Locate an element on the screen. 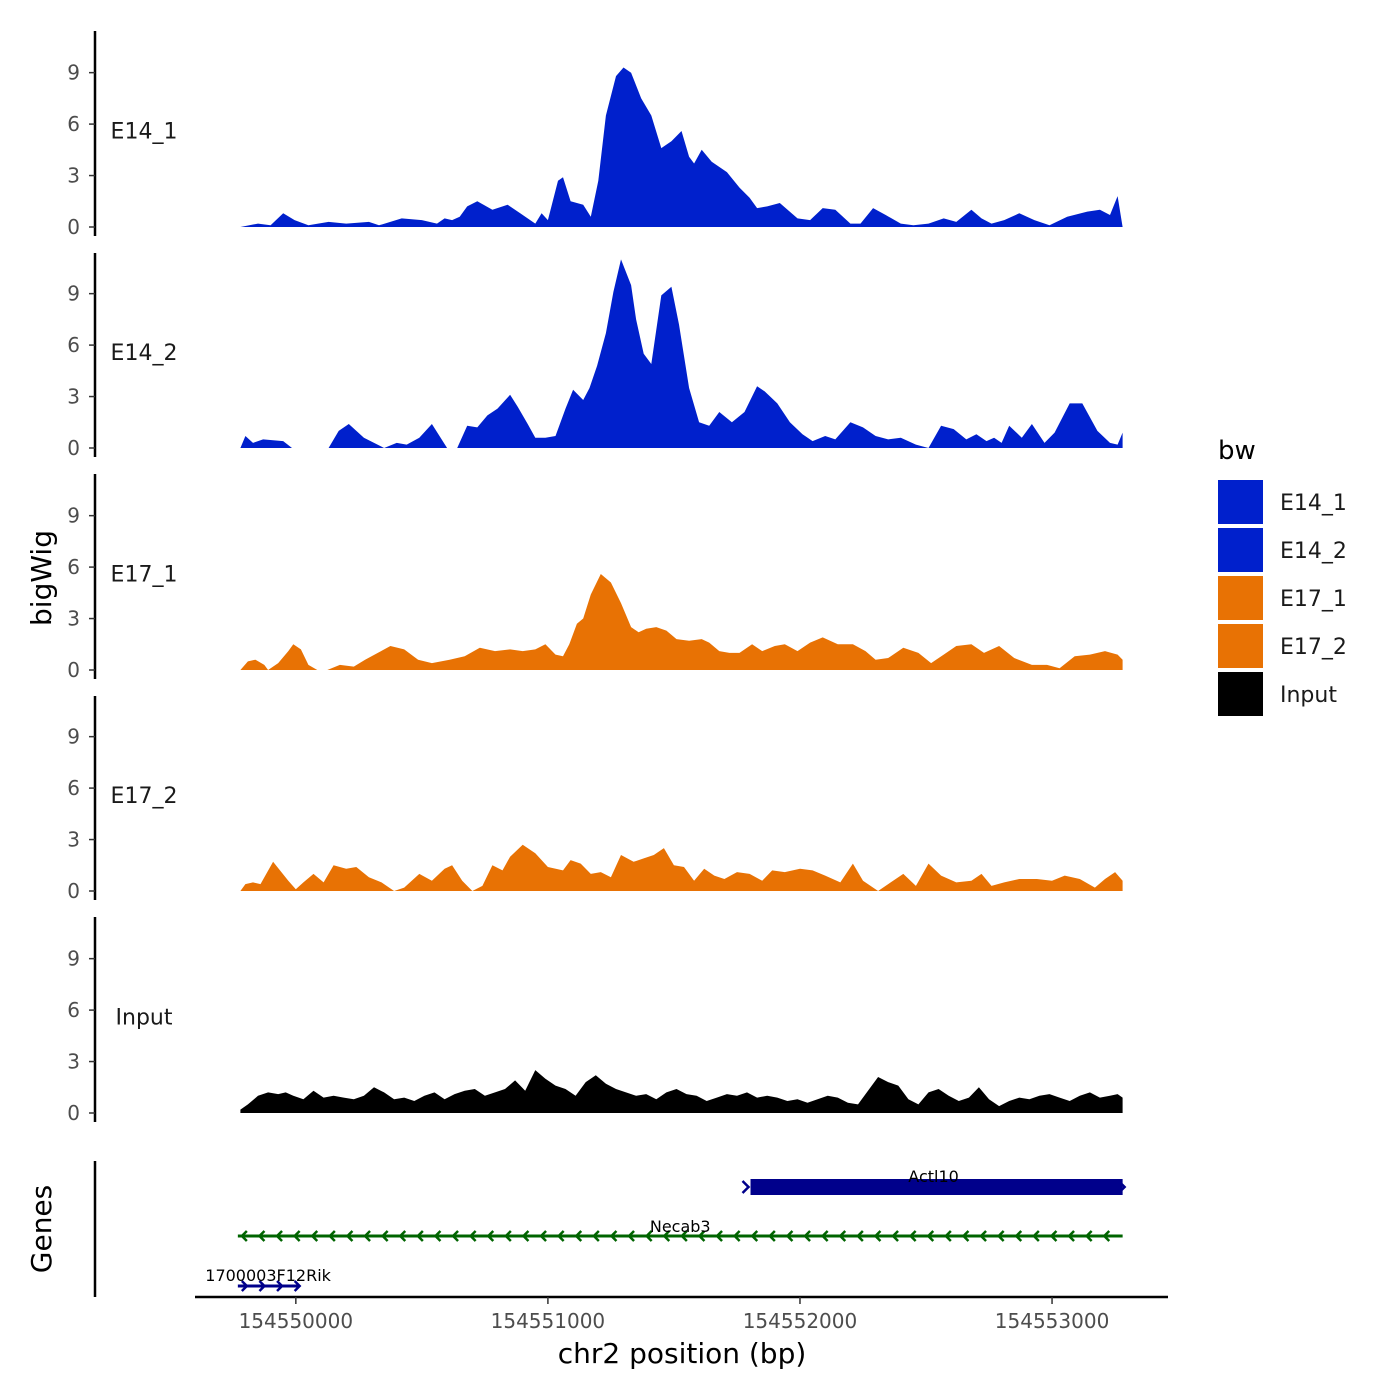 This screenshot has width=1400, height=1400. track-label: E14_2 is located at coordinates (144, 353).